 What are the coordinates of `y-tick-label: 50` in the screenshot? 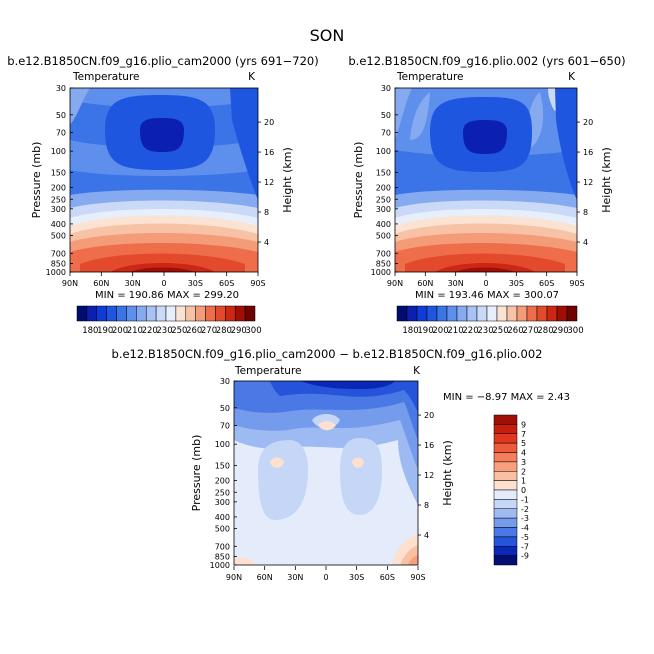 It's located at (61, 115).